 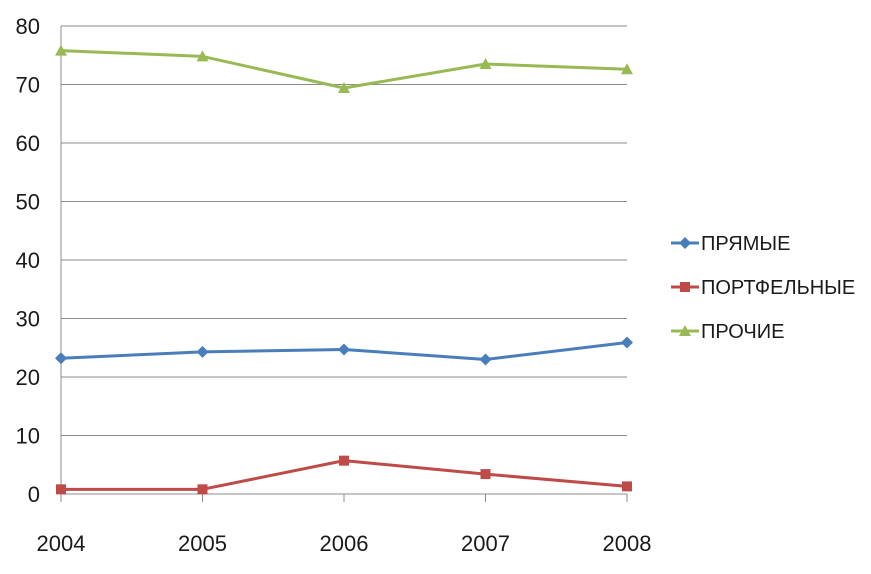 I want to click on y-tick-label: 20, so click(x=28, y=377).